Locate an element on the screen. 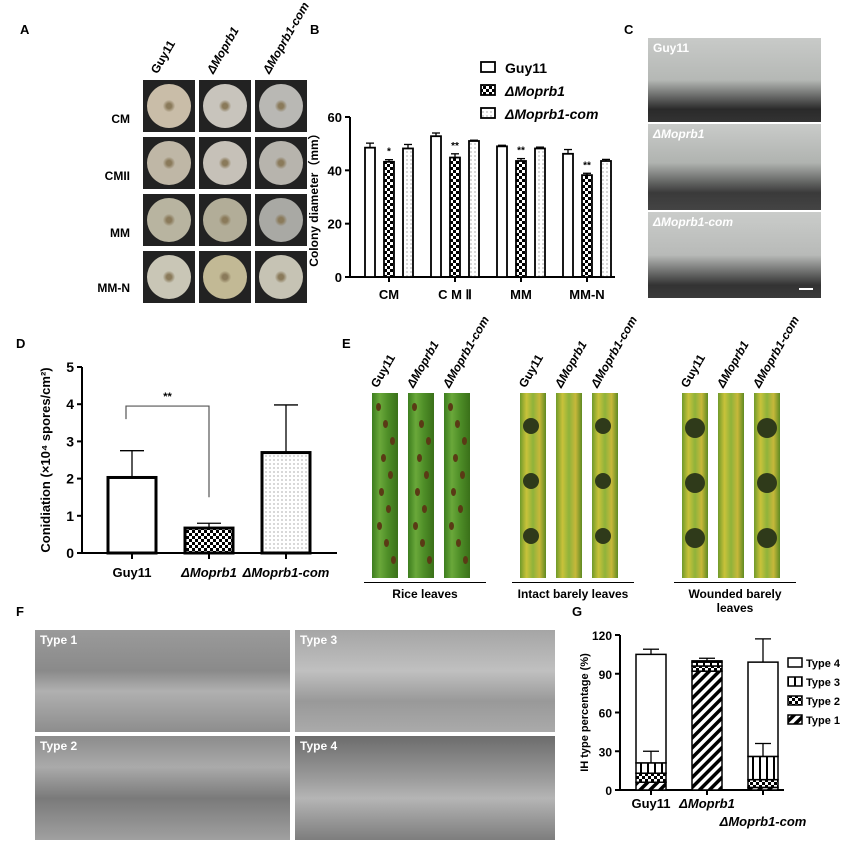 This screenshot has height=848, width=856. panel-label-d: D is located at coordinates (21, 343).